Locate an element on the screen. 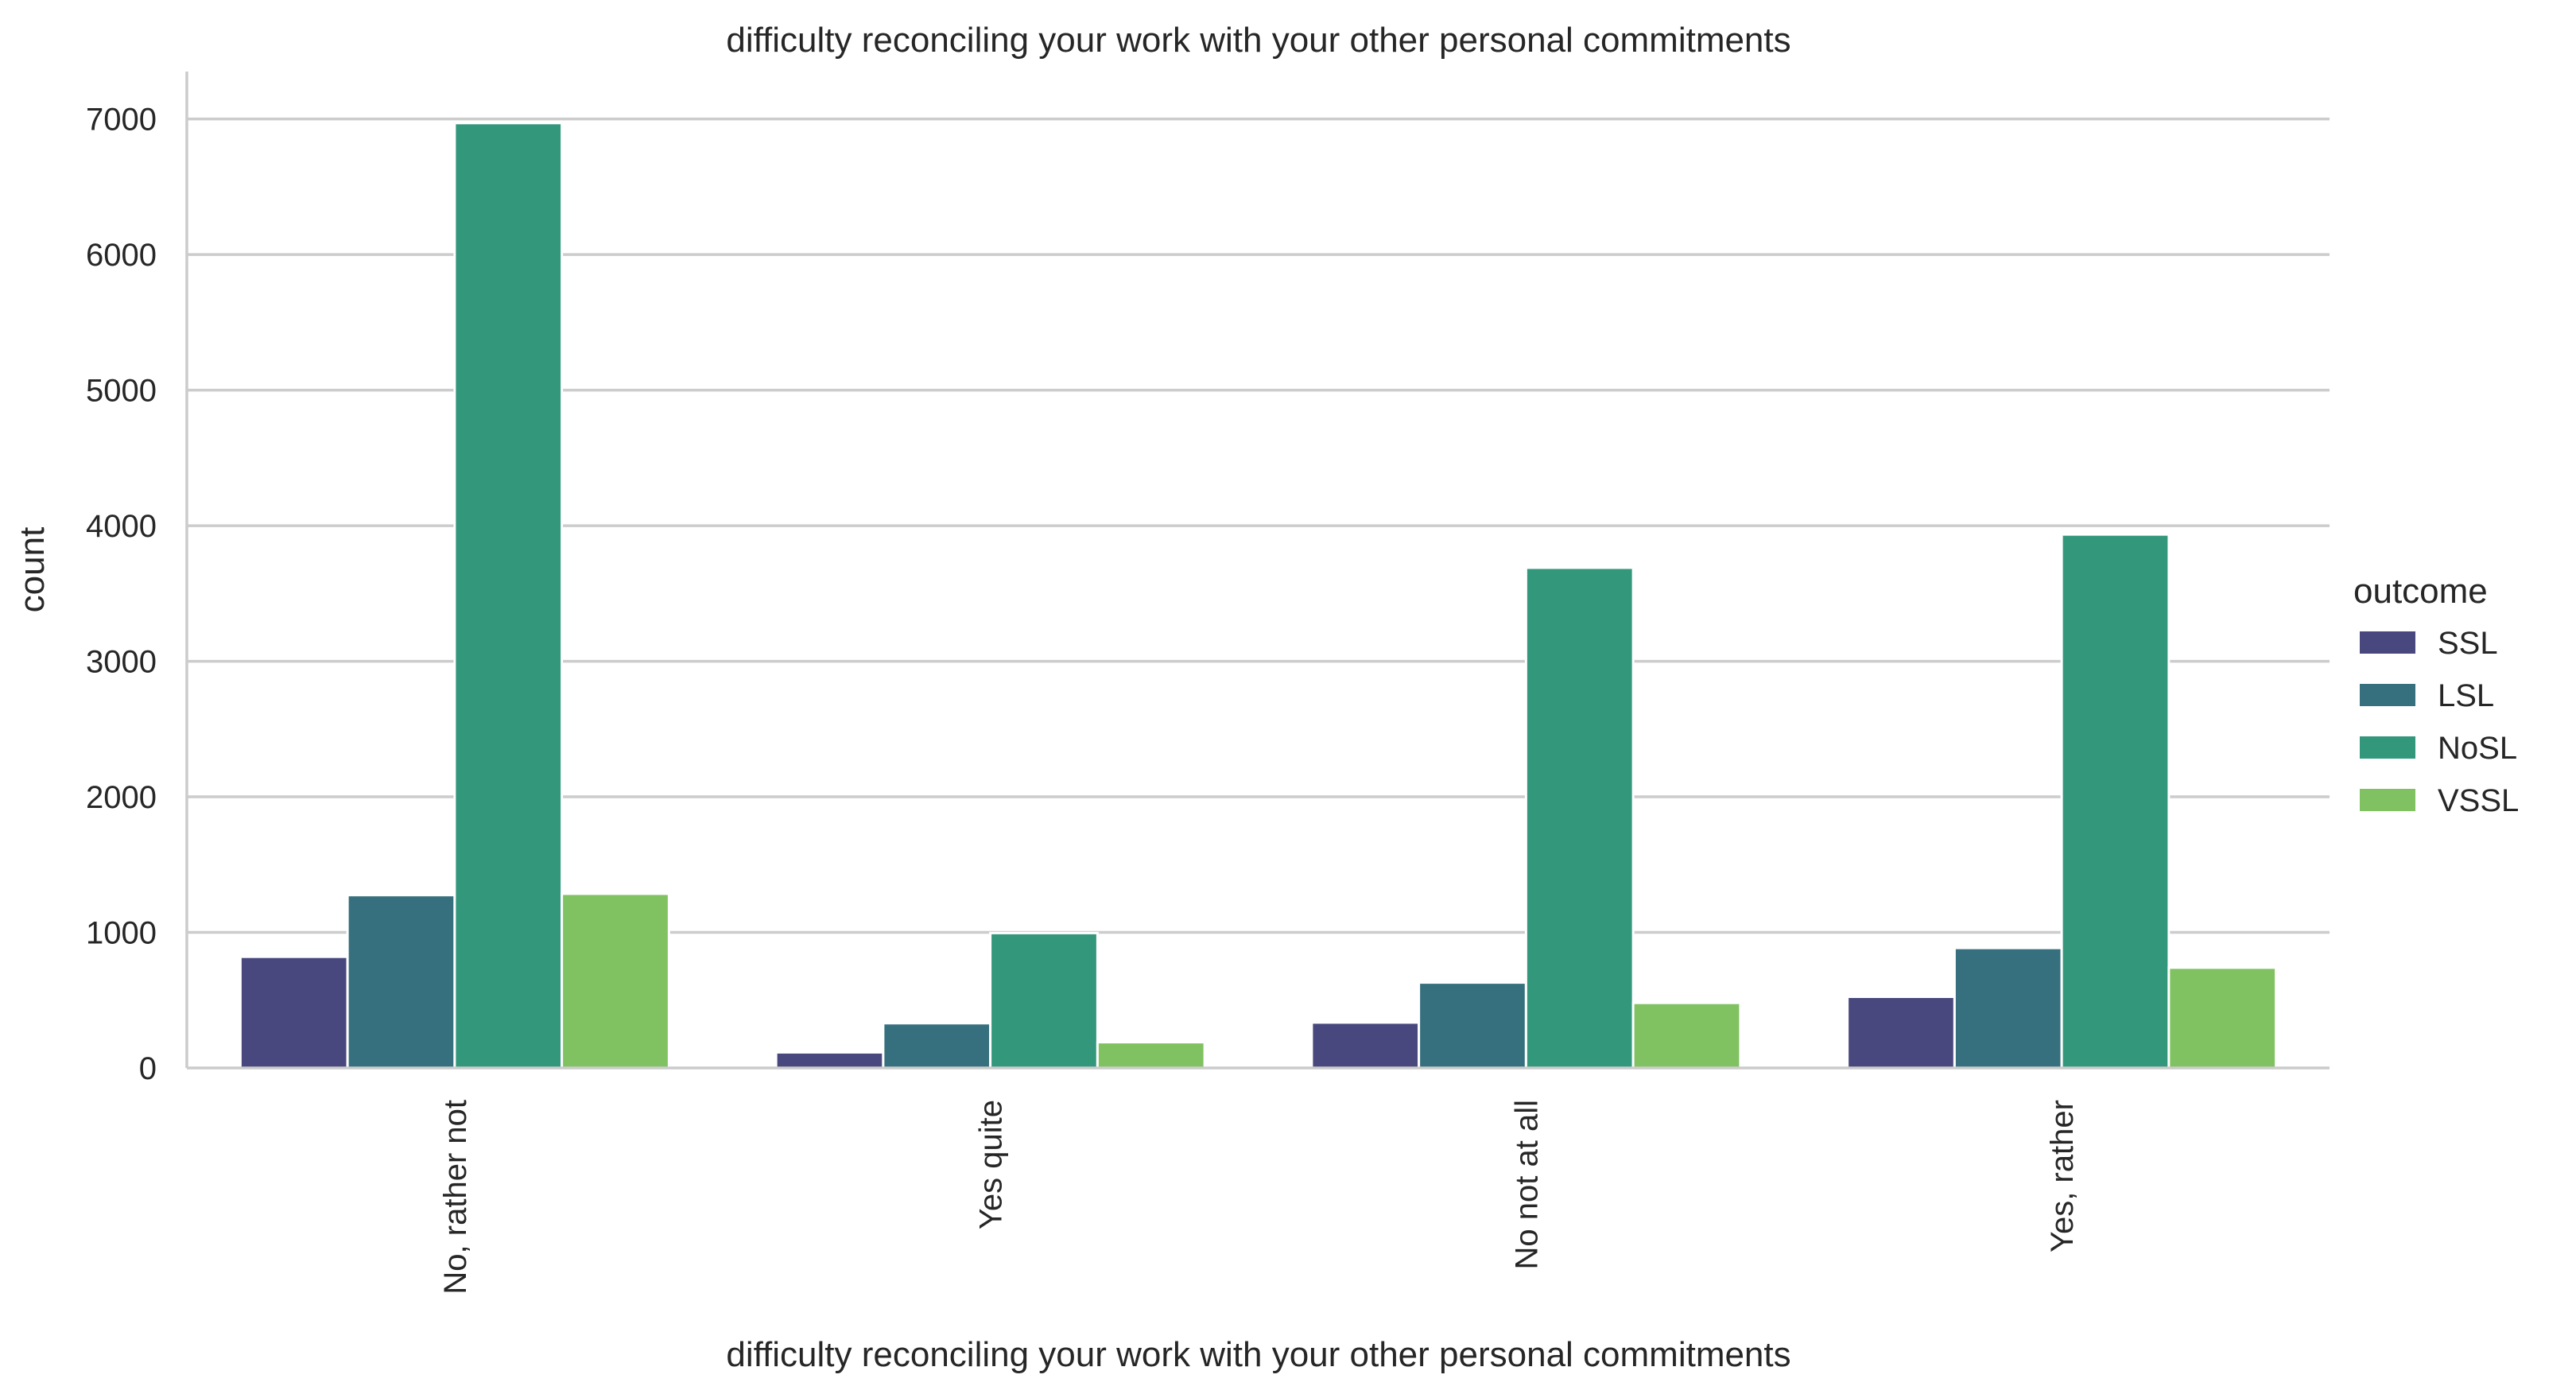  y-tick-label: 5000 is located at coordinates (121, 391).